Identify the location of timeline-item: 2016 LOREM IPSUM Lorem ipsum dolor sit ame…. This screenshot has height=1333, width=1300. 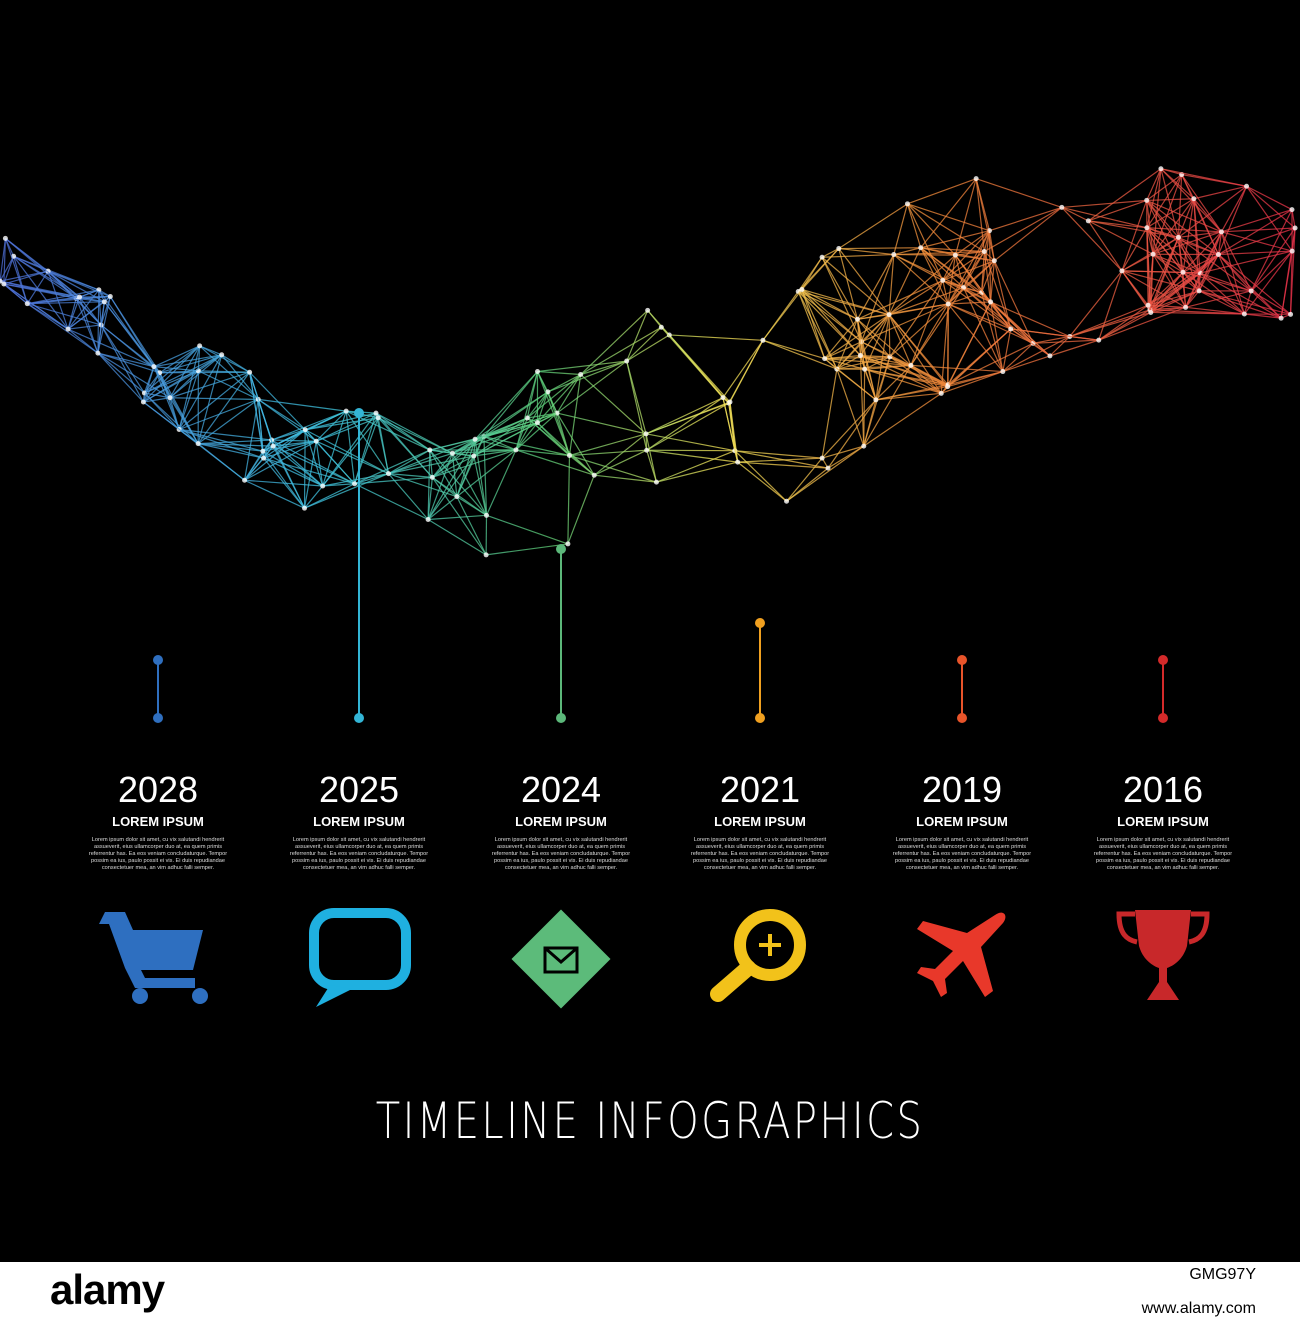
(1163, 820).